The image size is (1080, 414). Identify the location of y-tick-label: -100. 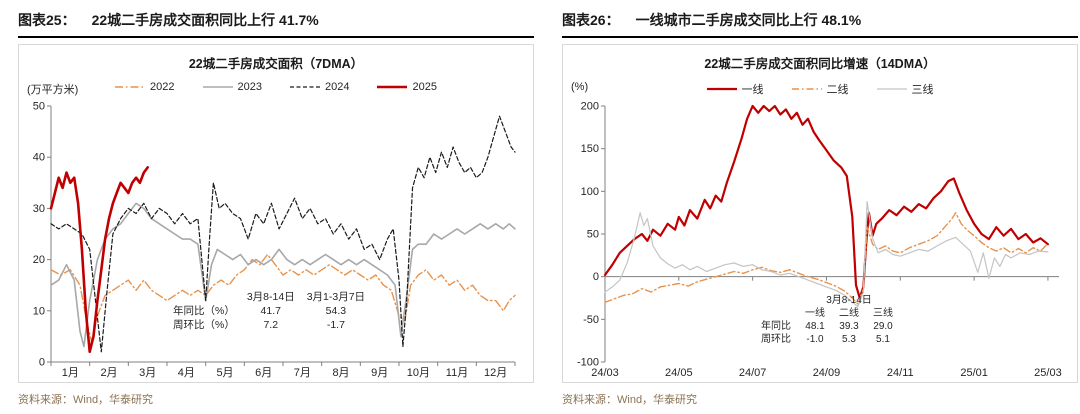
(588, 363).